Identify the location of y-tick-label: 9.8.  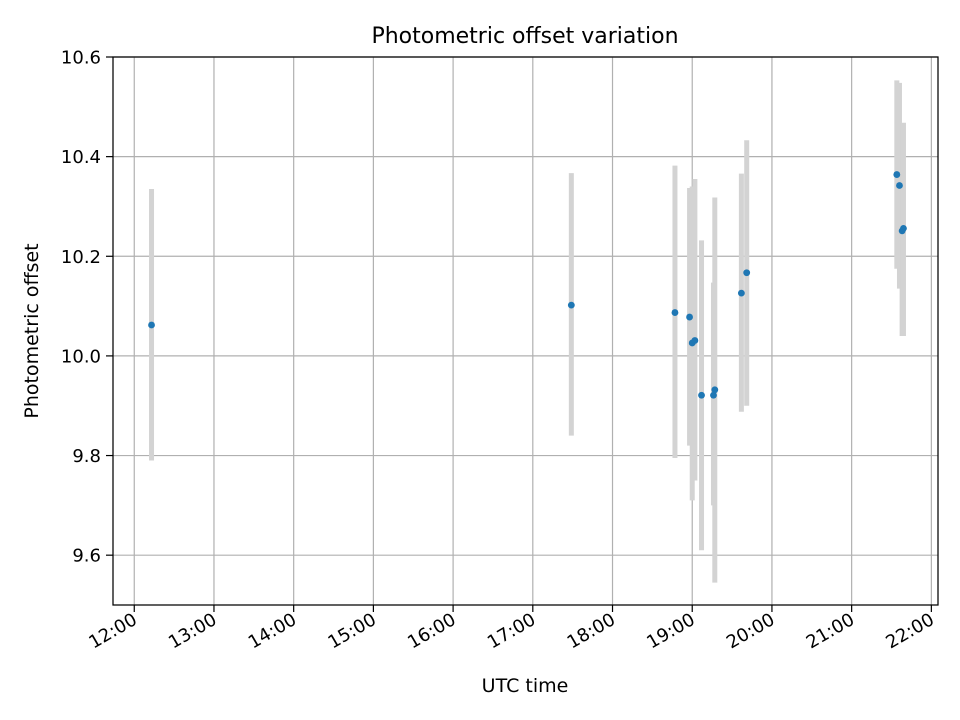
(86, 456).